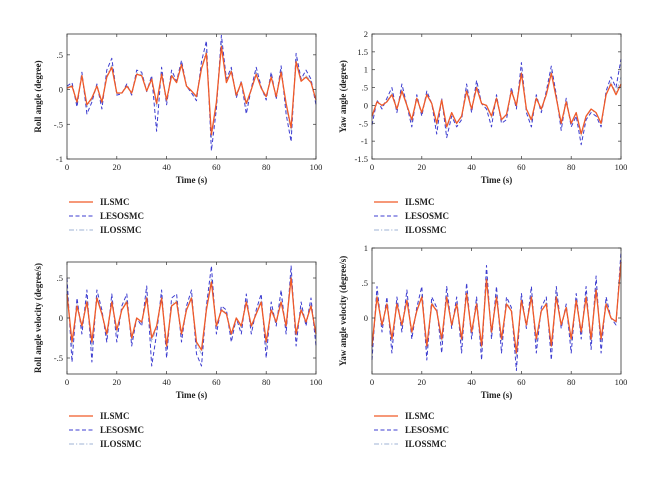  What do you see at coordinates (343, 311) in the screenshot?
I see `y-axis-label: Yaw angle velocity (degree/s)` at bounding box center [343, 311].